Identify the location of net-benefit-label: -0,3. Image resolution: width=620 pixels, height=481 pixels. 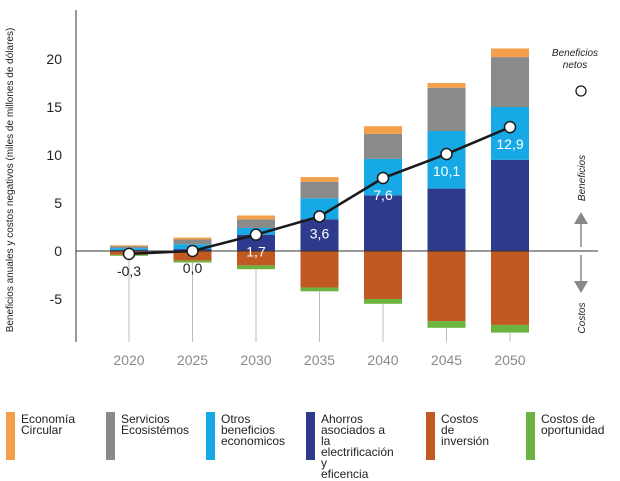
(129, 271).